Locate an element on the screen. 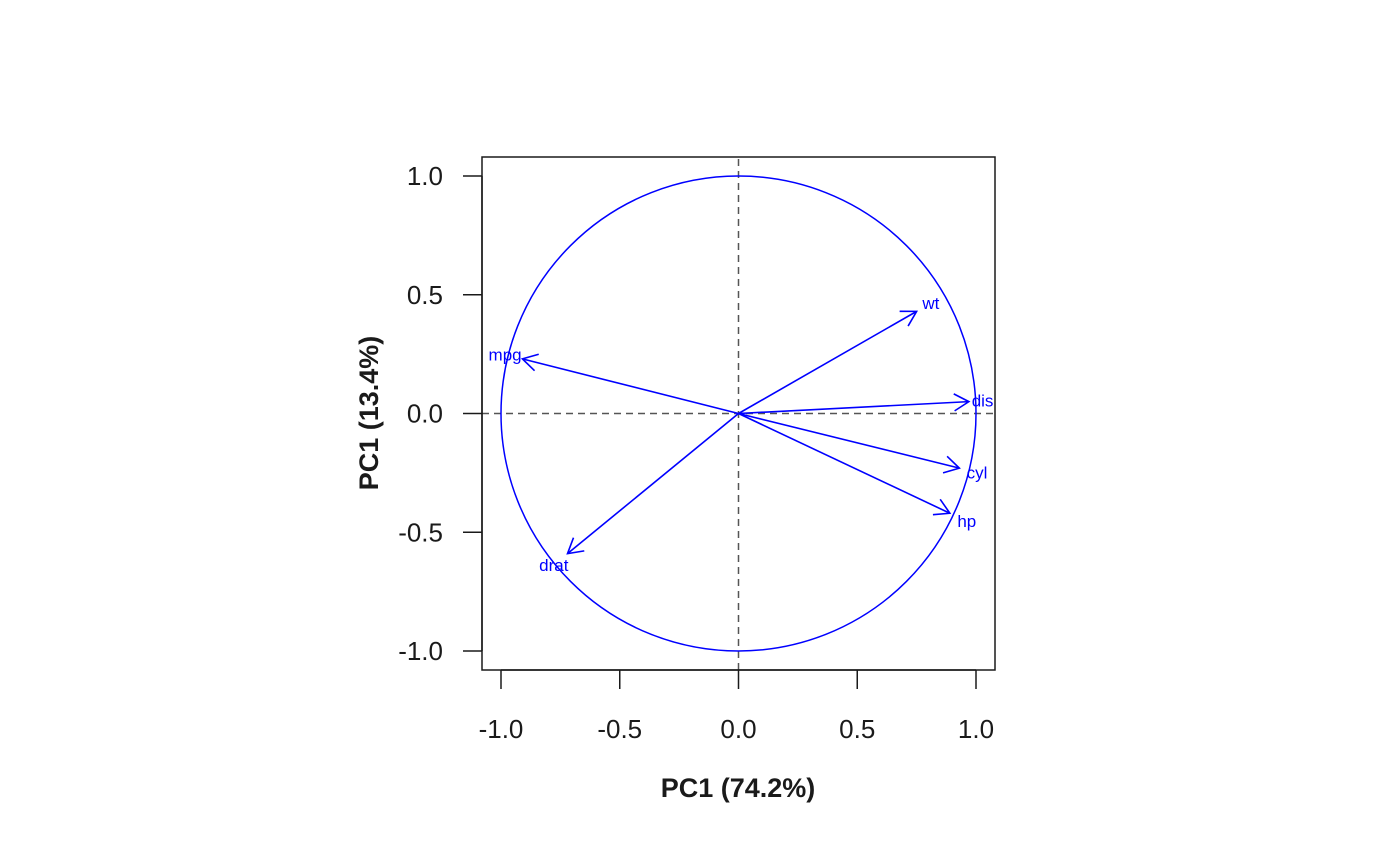 This screenshot has width=1400, height=866. vector-label: mpg is located at coordinates (505, 355).